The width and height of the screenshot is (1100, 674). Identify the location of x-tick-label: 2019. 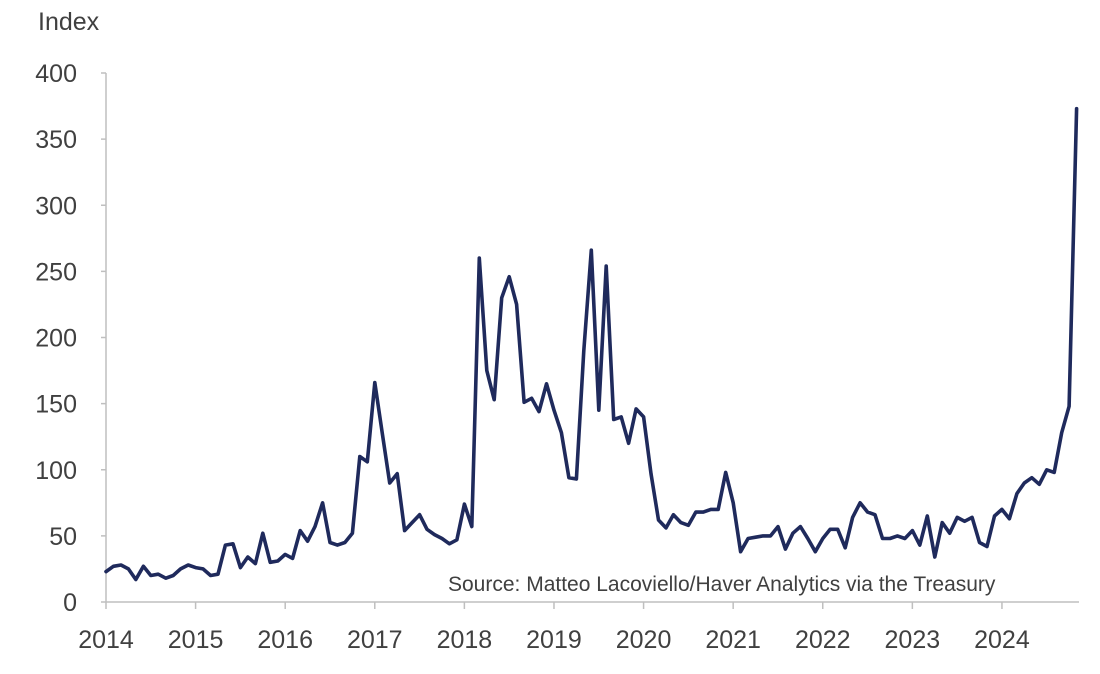
(554, 640).